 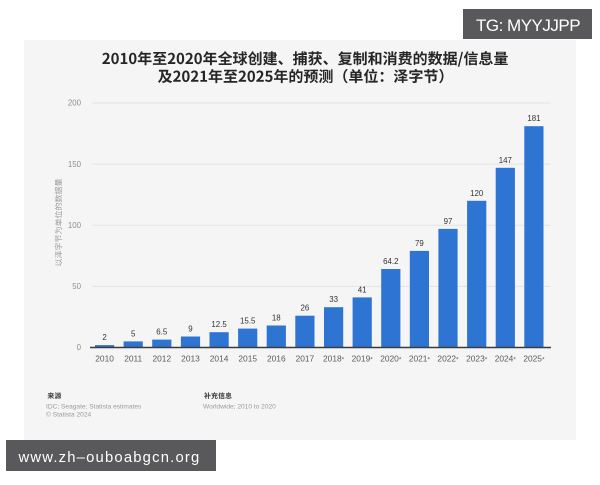 I want to click on svg-text: 2018*, so click(x=334, y=359).